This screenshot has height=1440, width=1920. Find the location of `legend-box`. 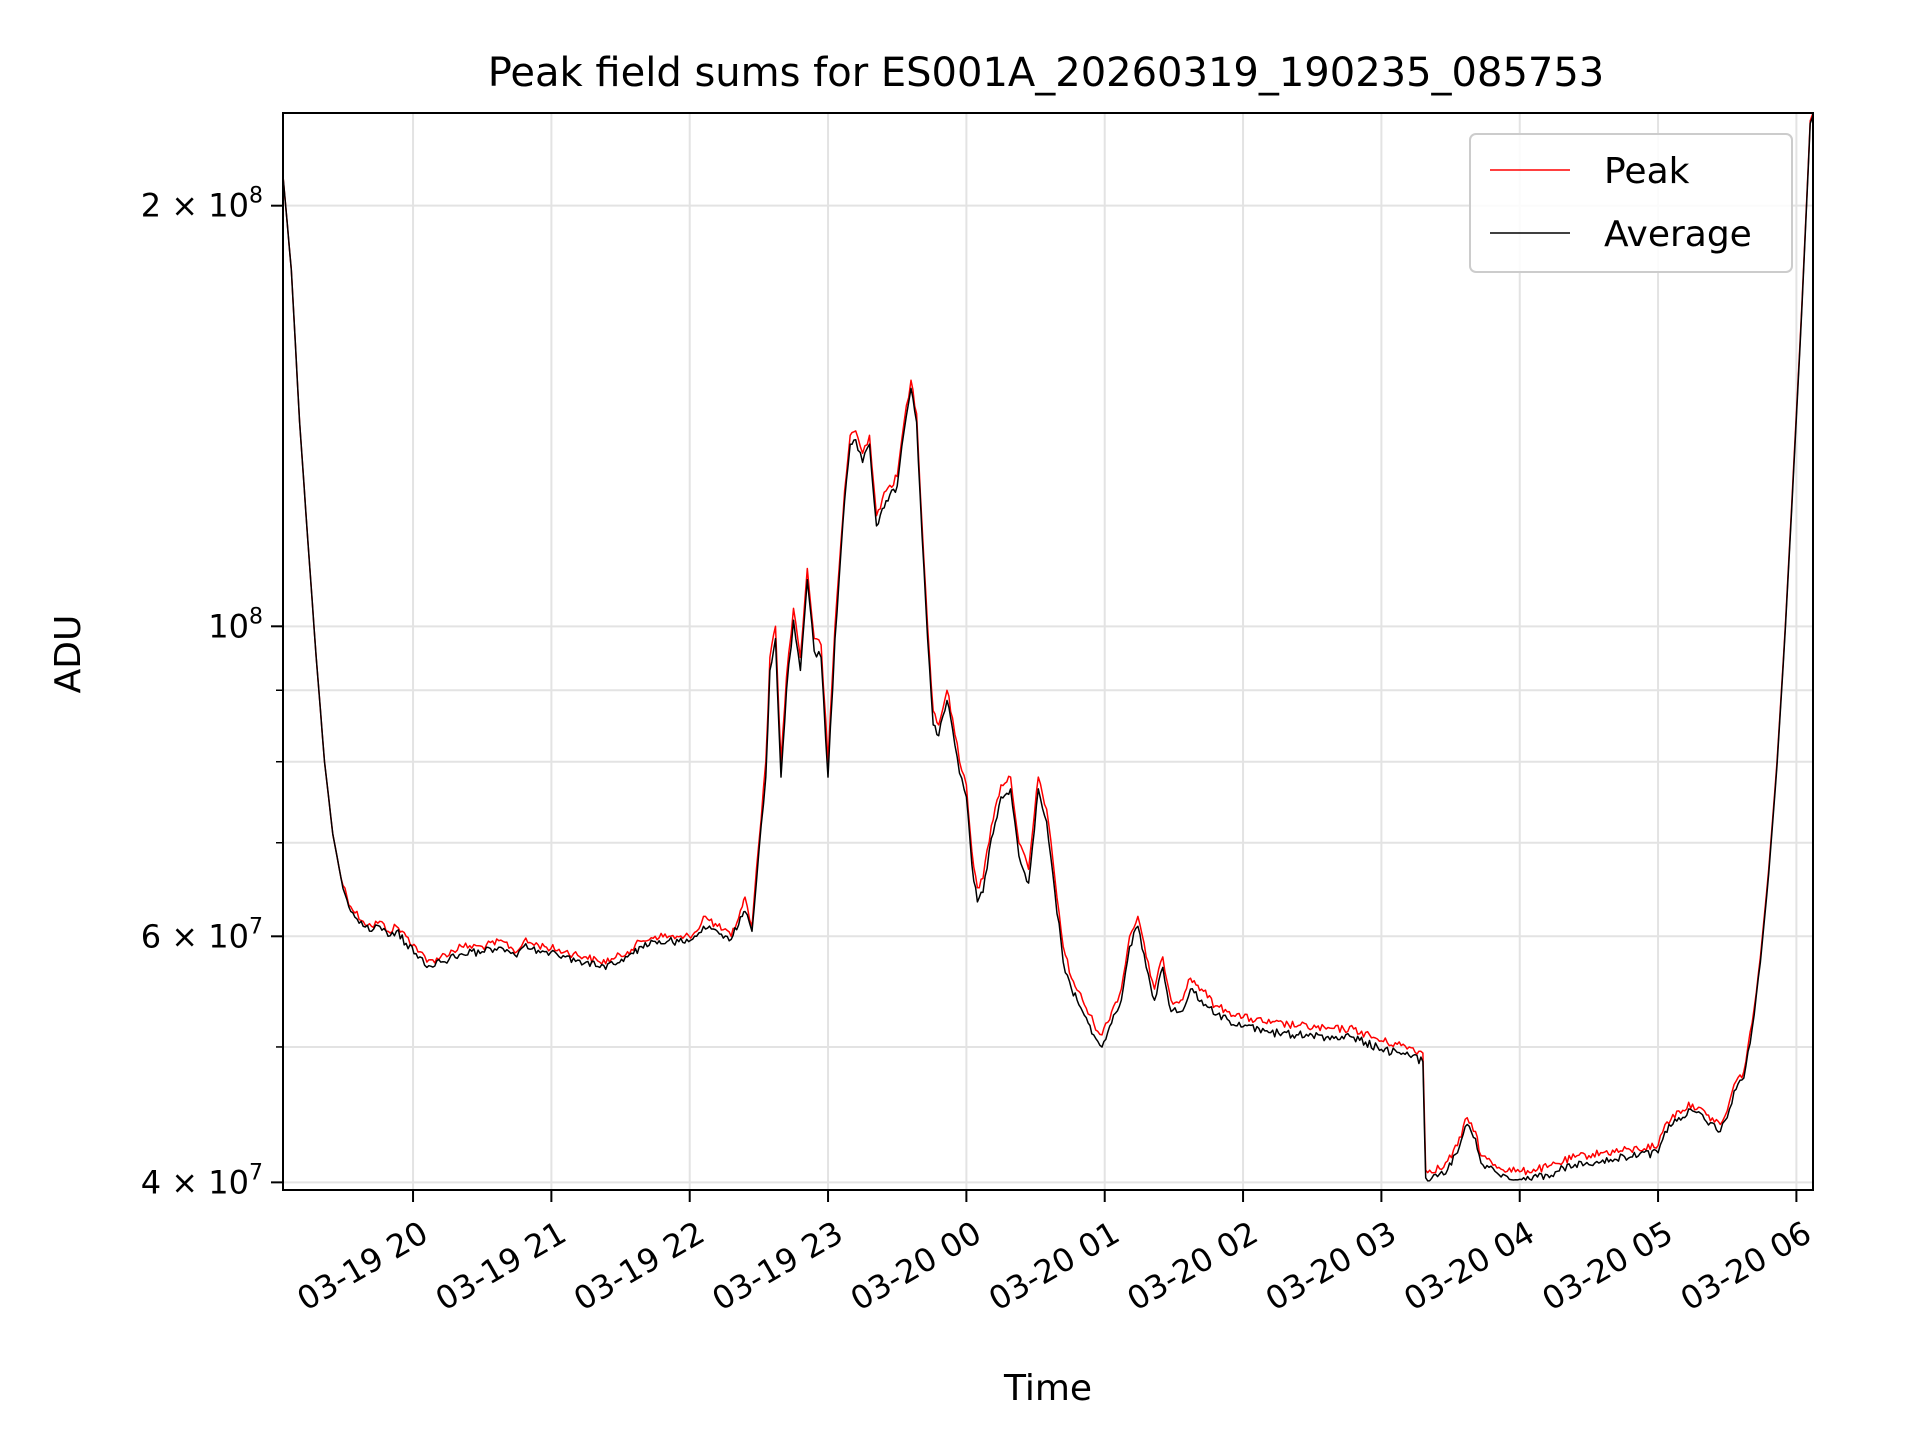

legend-box is located at coordinates (1631, 203).